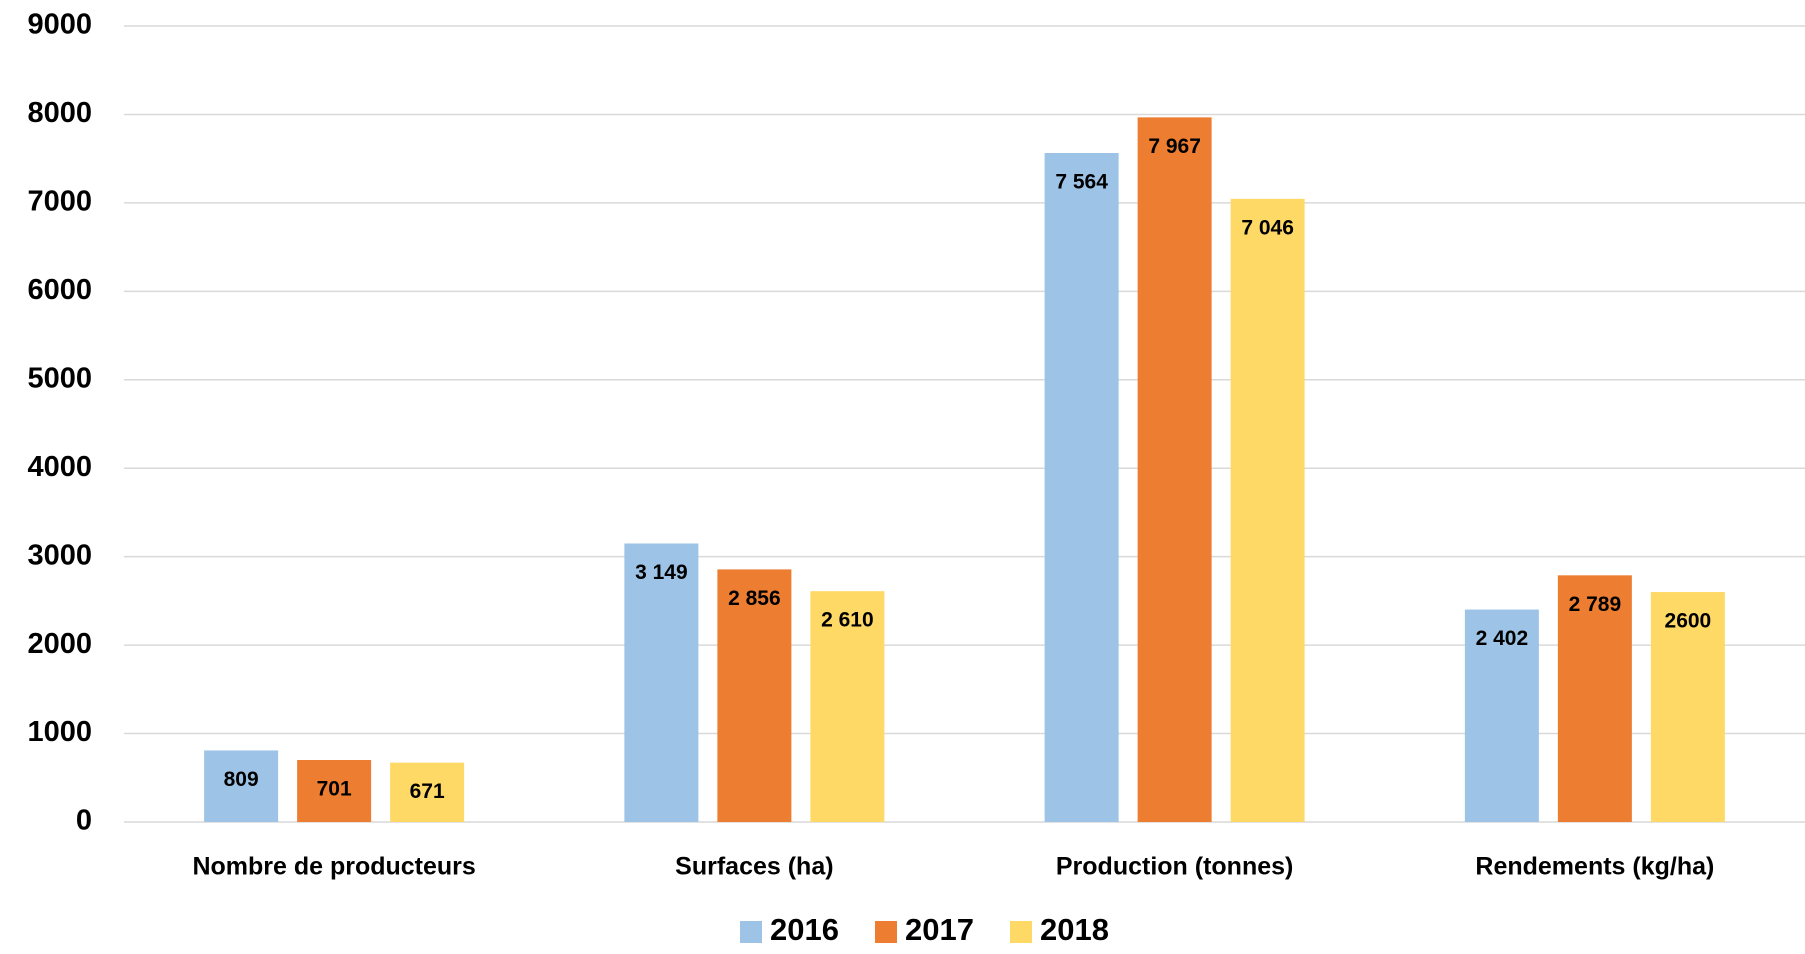 The height and width of the screenshot is (954, 1805). What do you see at coordinates (59, 25) in the screenshot?
I see `y-tick-label: 9000` at bounding box center [59, 25].